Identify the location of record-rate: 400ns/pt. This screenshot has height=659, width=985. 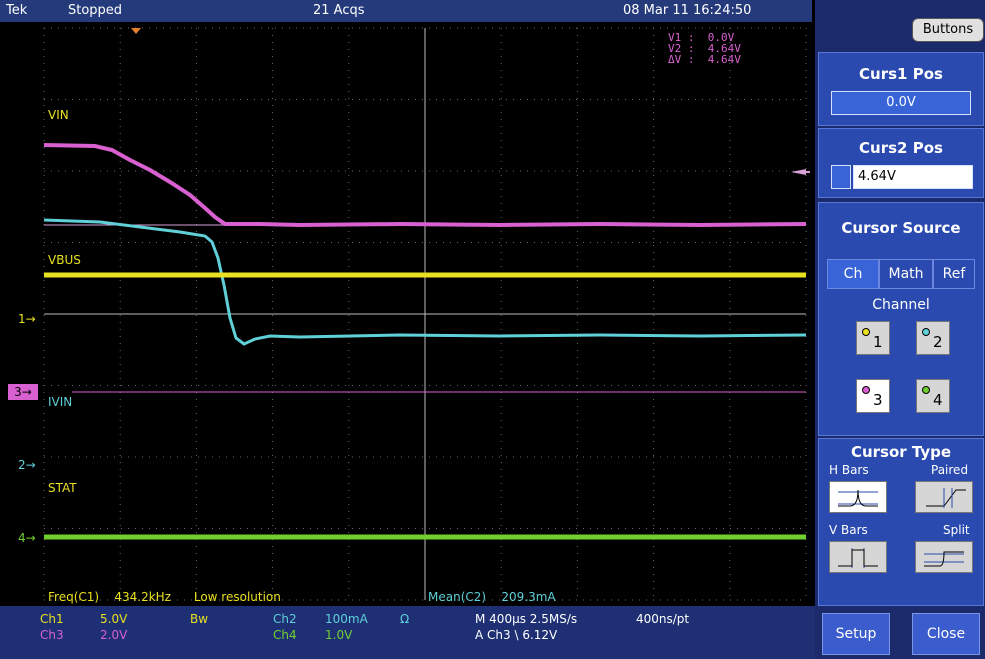
(663, 619).